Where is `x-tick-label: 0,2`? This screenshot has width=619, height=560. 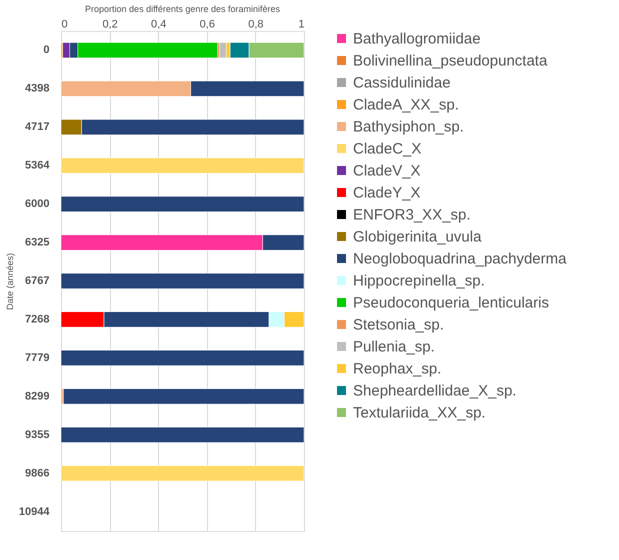
x-tick-label: 0,2 is located at coordinates (110, 24).